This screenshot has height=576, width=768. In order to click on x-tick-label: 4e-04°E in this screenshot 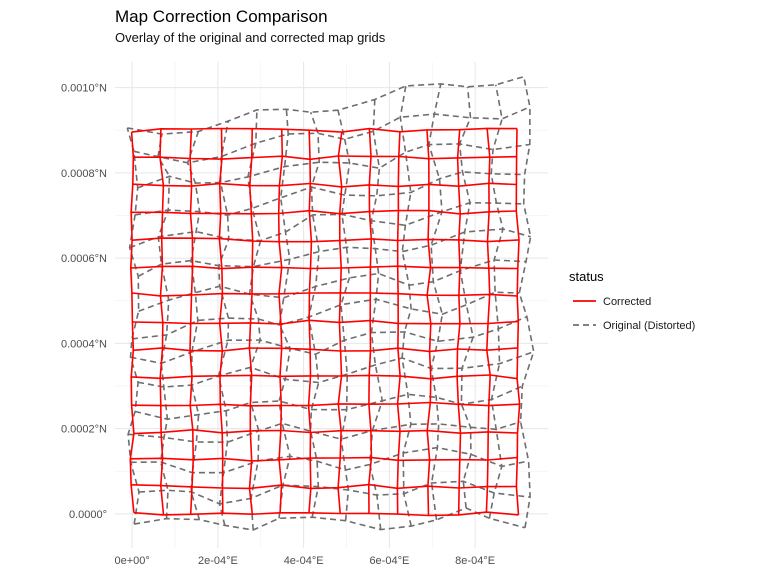, I will do `click(304, 561)`.